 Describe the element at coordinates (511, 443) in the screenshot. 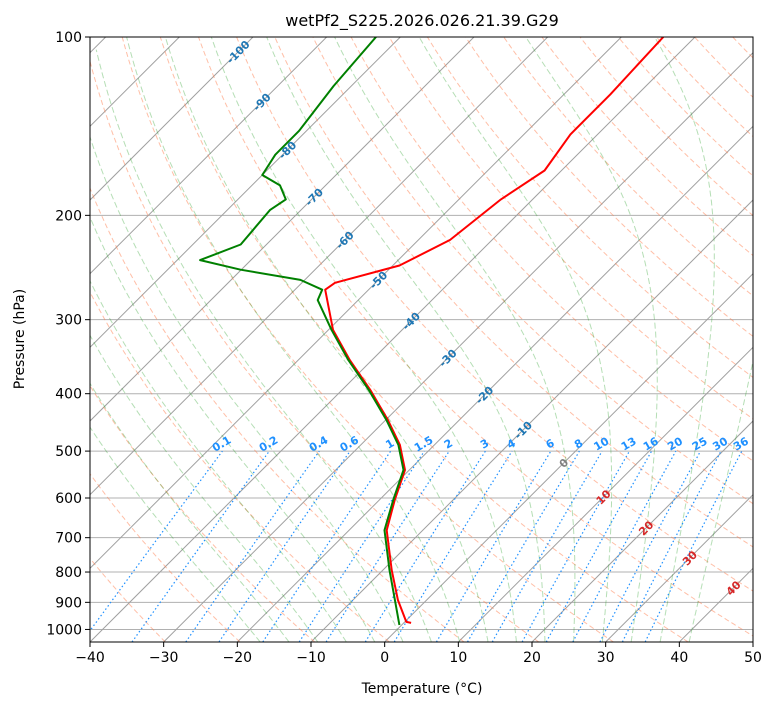

I see `mixing-ratio-label: 4` at that location.